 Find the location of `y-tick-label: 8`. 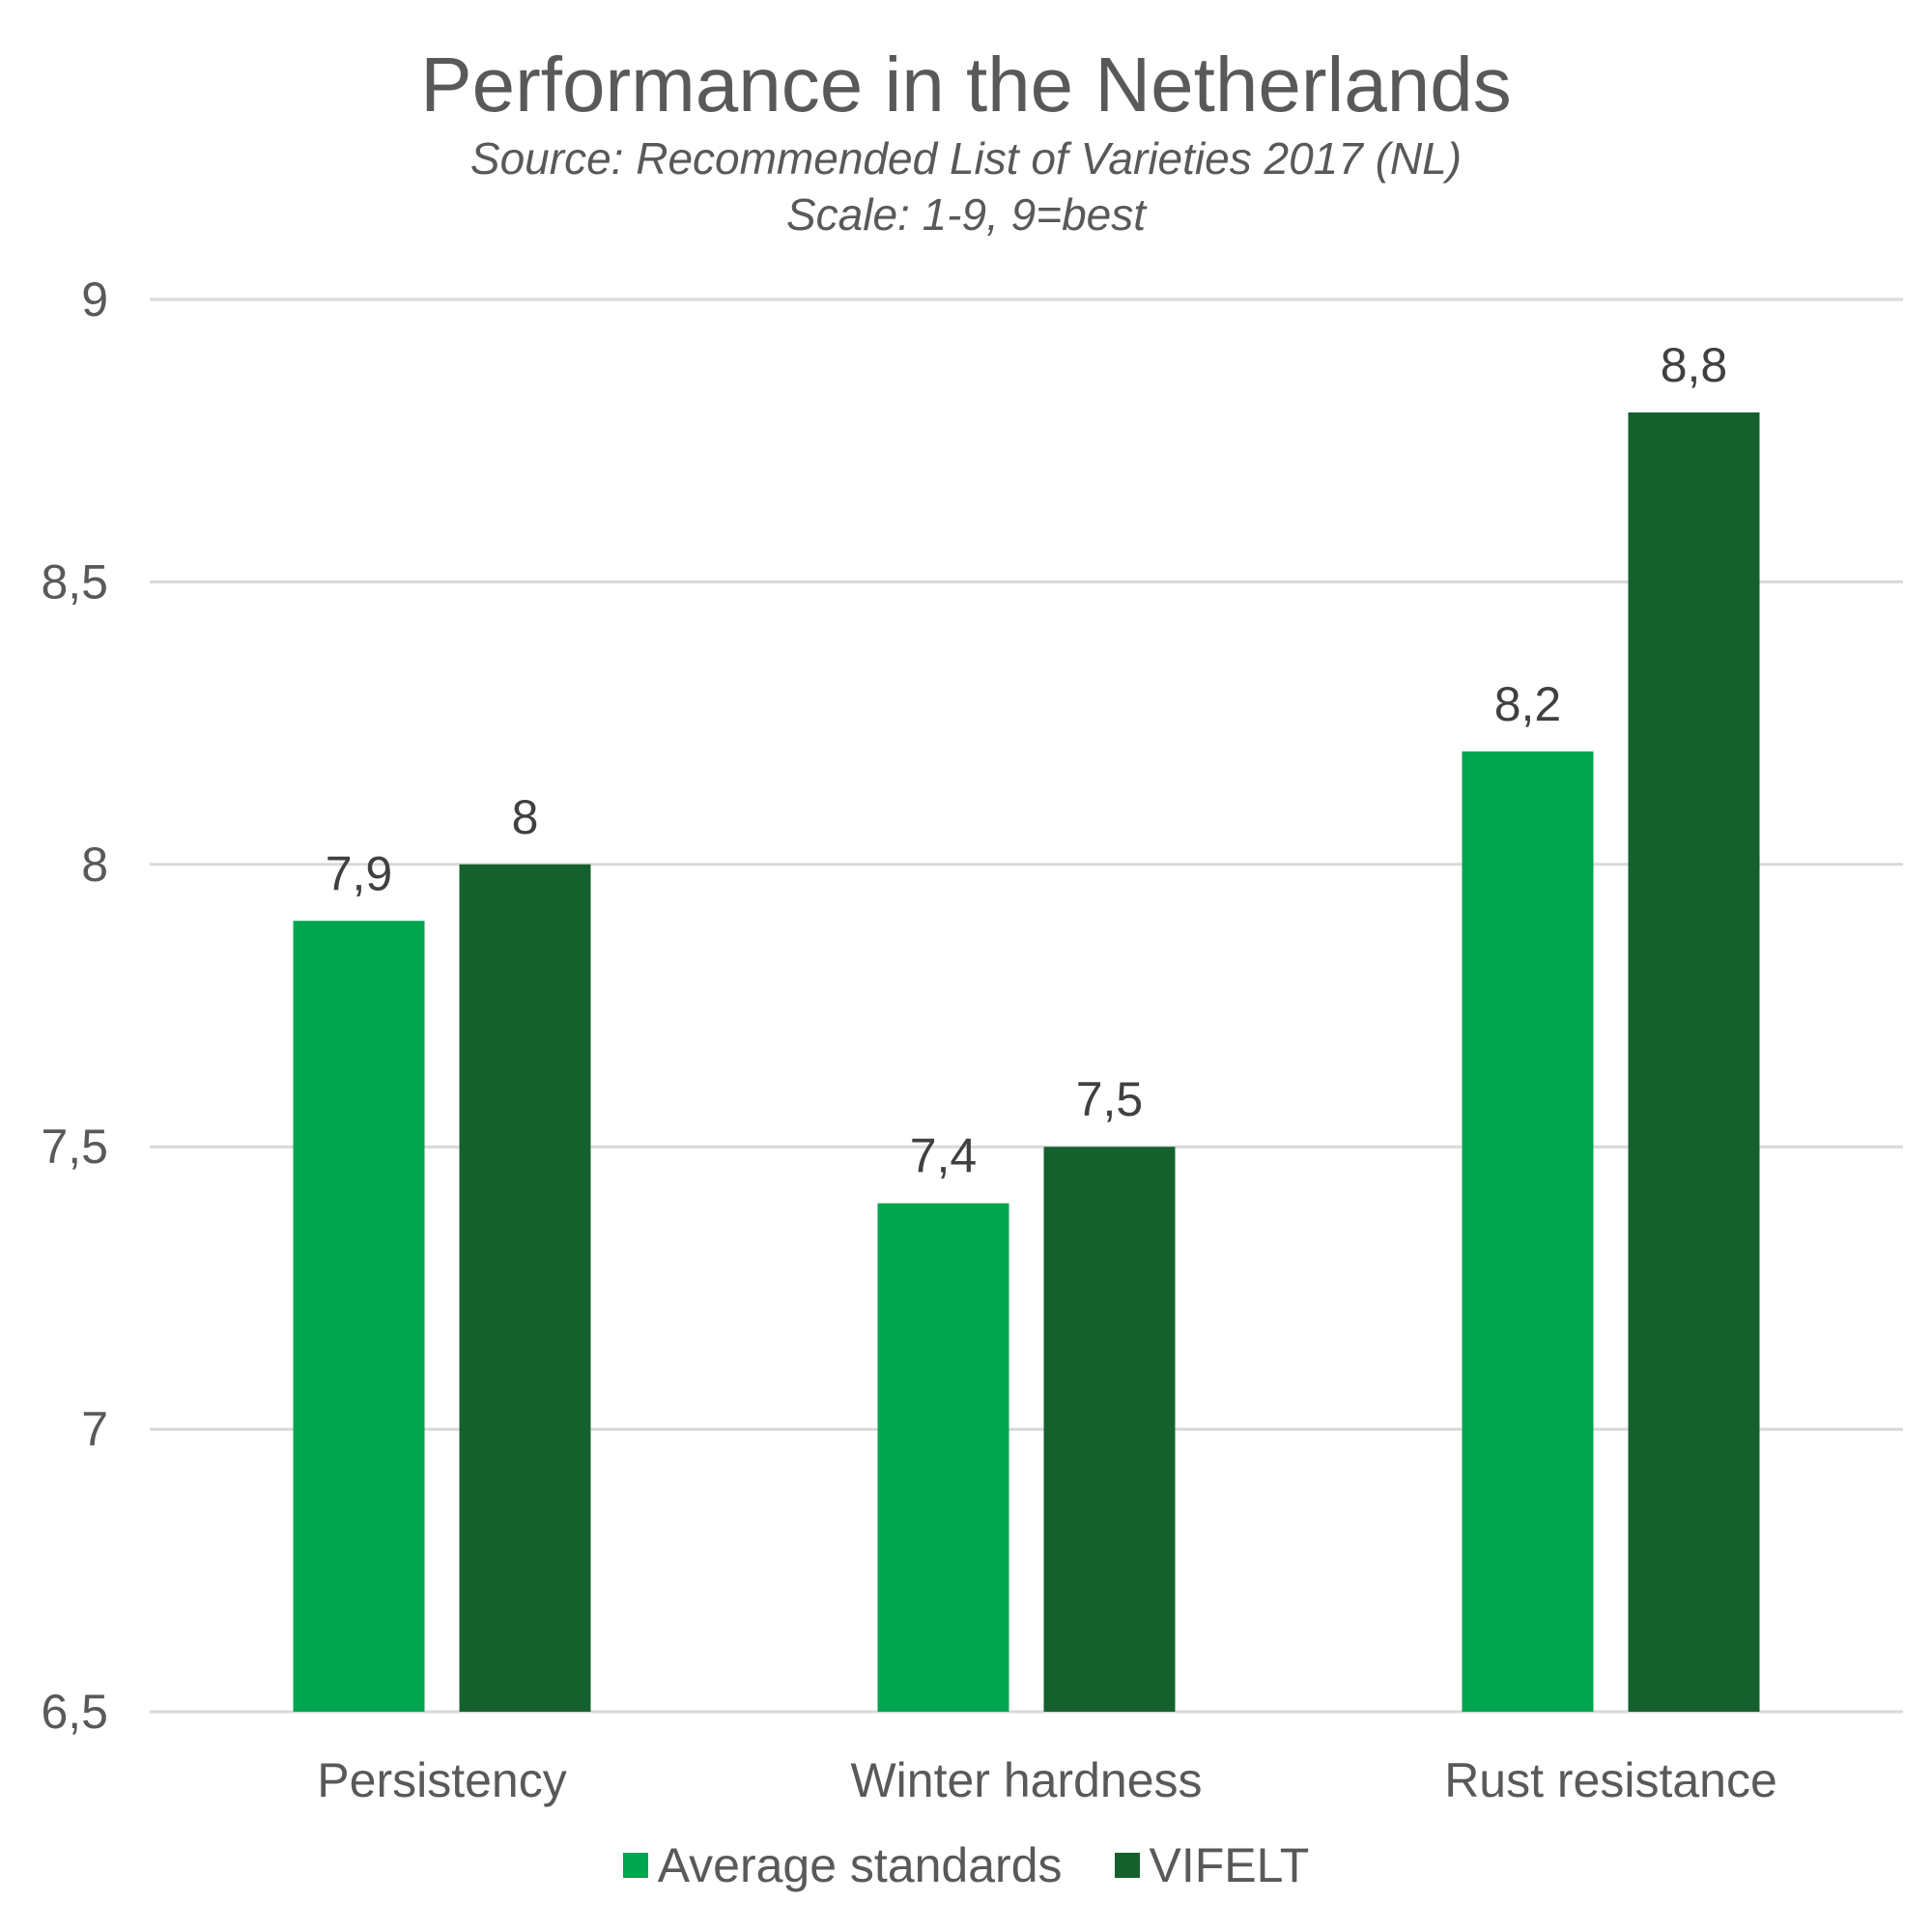

y-tick-label: 8 is located at coordinates (94, 865).